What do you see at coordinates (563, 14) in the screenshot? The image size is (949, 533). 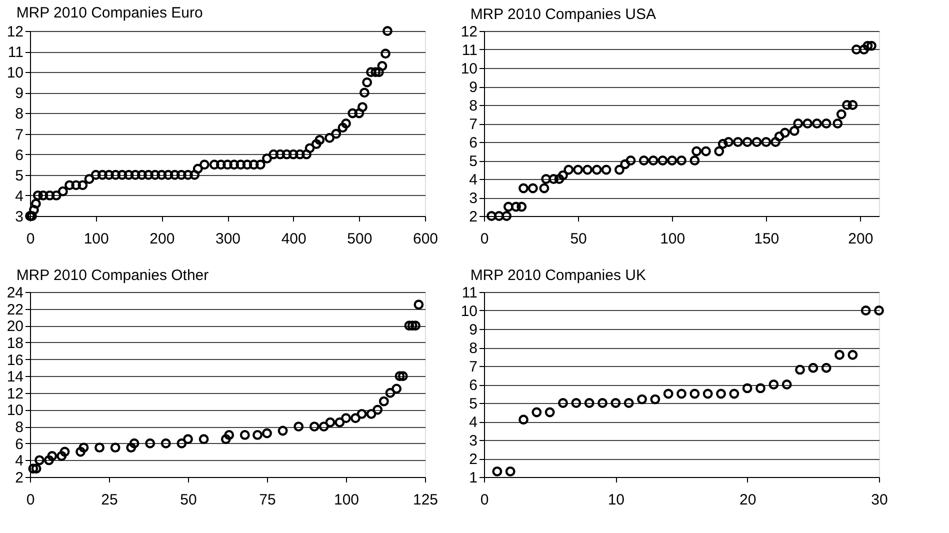 I see `chart-title: MRP 2010 Companies USA` at bounding box center [563, 14].